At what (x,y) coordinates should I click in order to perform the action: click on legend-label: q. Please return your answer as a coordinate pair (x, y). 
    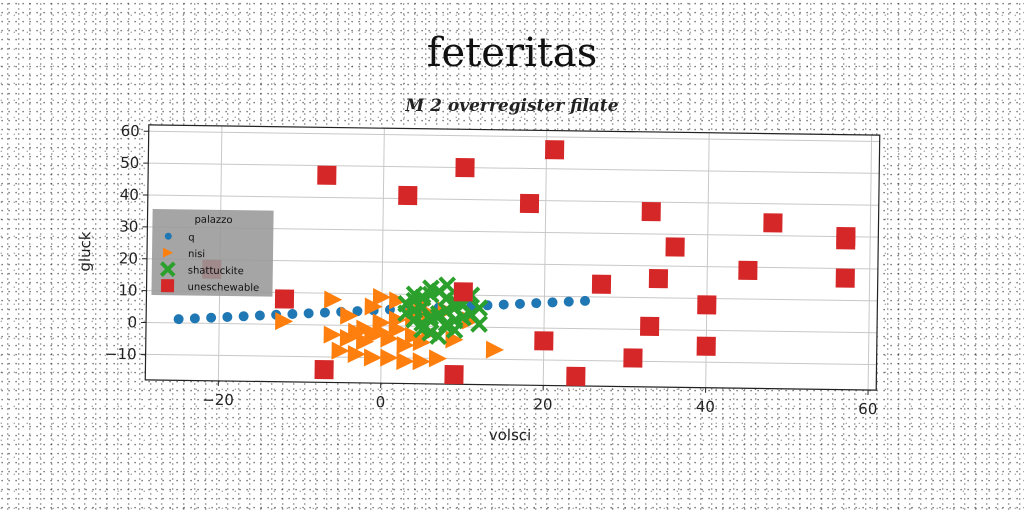
    Looking at the image, I should click on (191, 237).